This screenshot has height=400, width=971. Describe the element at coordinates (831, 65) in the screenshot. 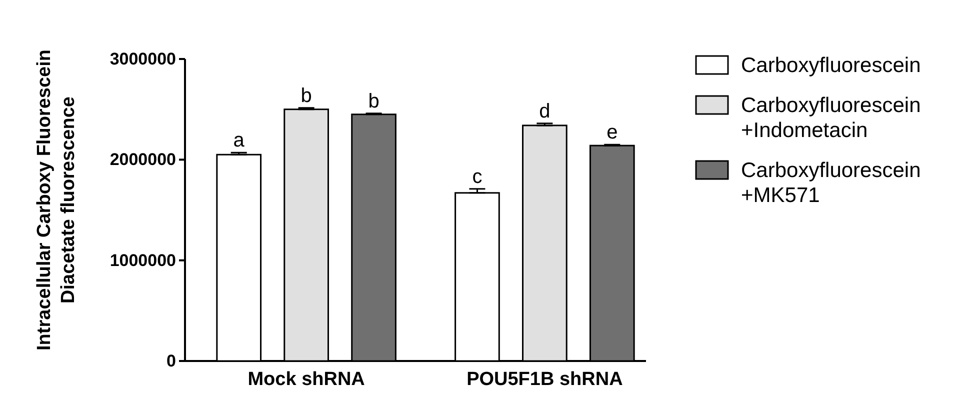

I see `legend-label: Carboxyfluorescein` at that location.